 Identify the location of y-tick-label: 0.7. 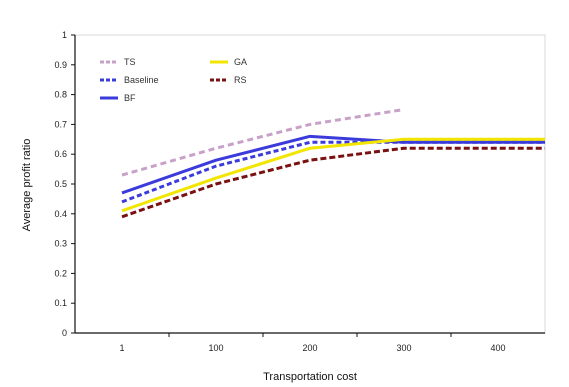
(60, 124).